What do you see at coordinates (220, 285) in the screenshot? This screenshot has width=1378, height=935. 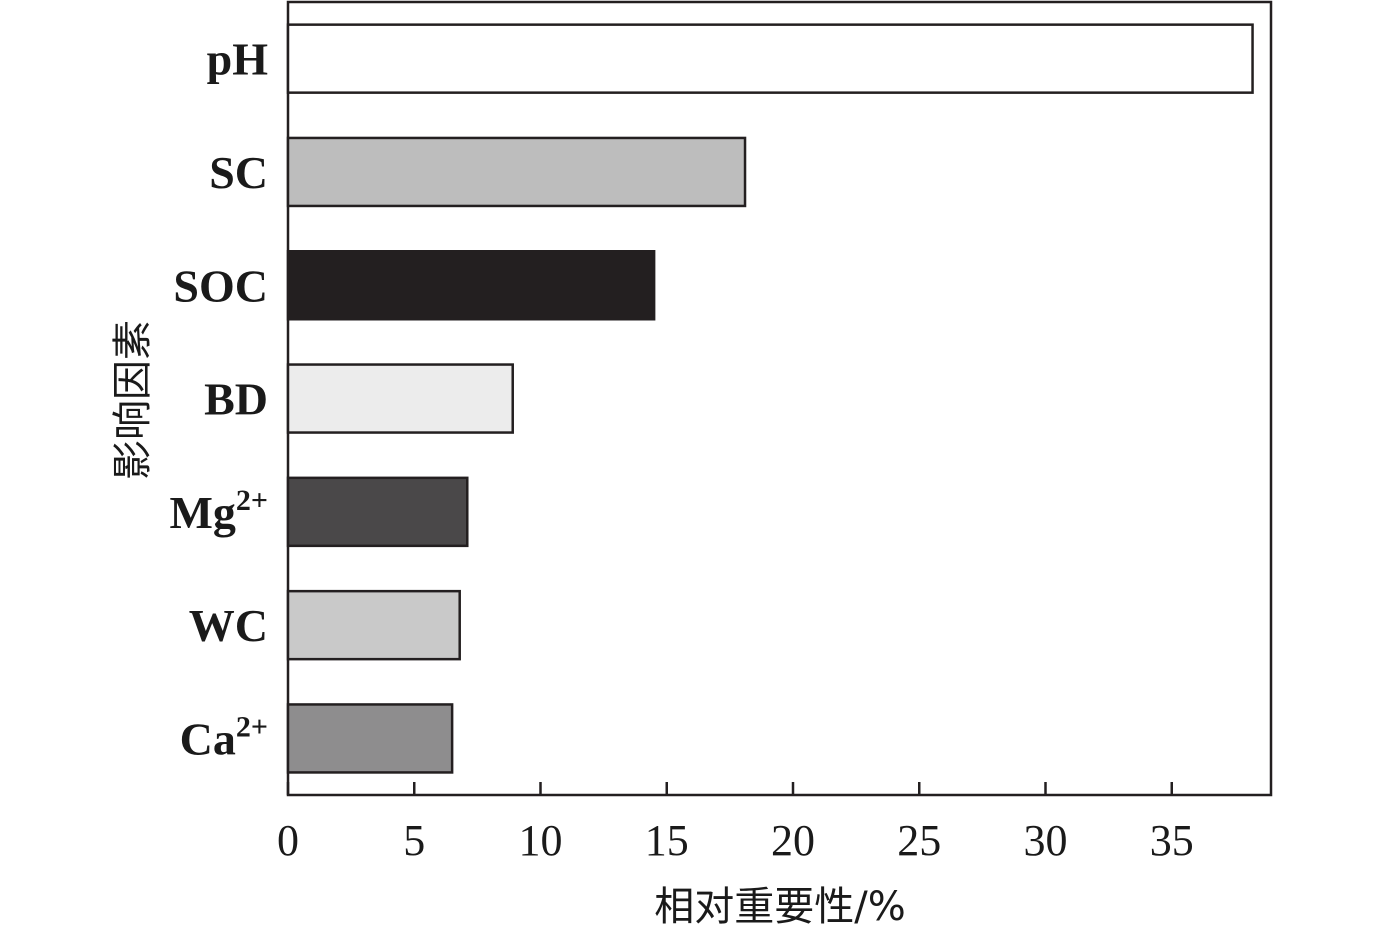 I see `category-label: SOC` at bounding box center [220, 285].